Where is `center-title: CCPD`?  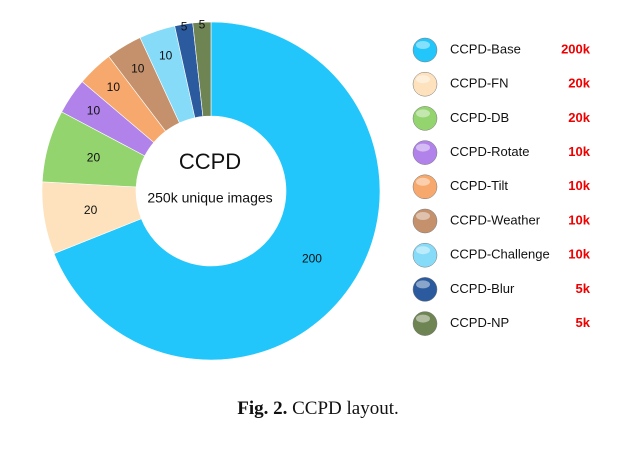
center-title: CCPD is located at coordinates (210, 161).